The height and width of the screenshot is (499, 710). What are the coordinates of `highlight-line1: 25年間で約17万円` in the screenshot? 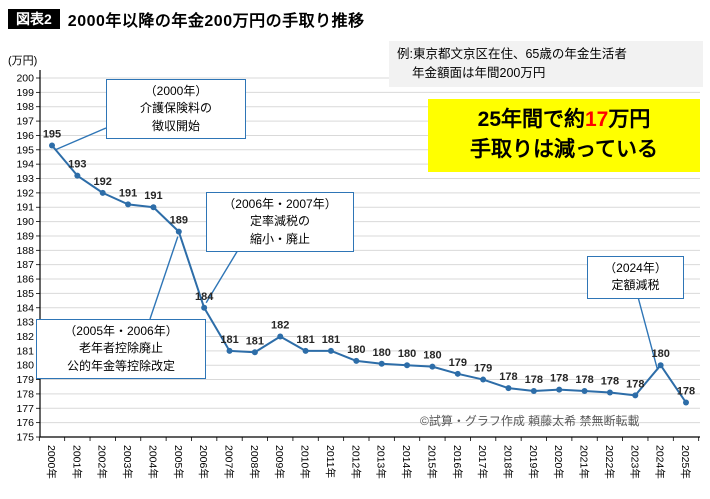 It's located at (564, 119).